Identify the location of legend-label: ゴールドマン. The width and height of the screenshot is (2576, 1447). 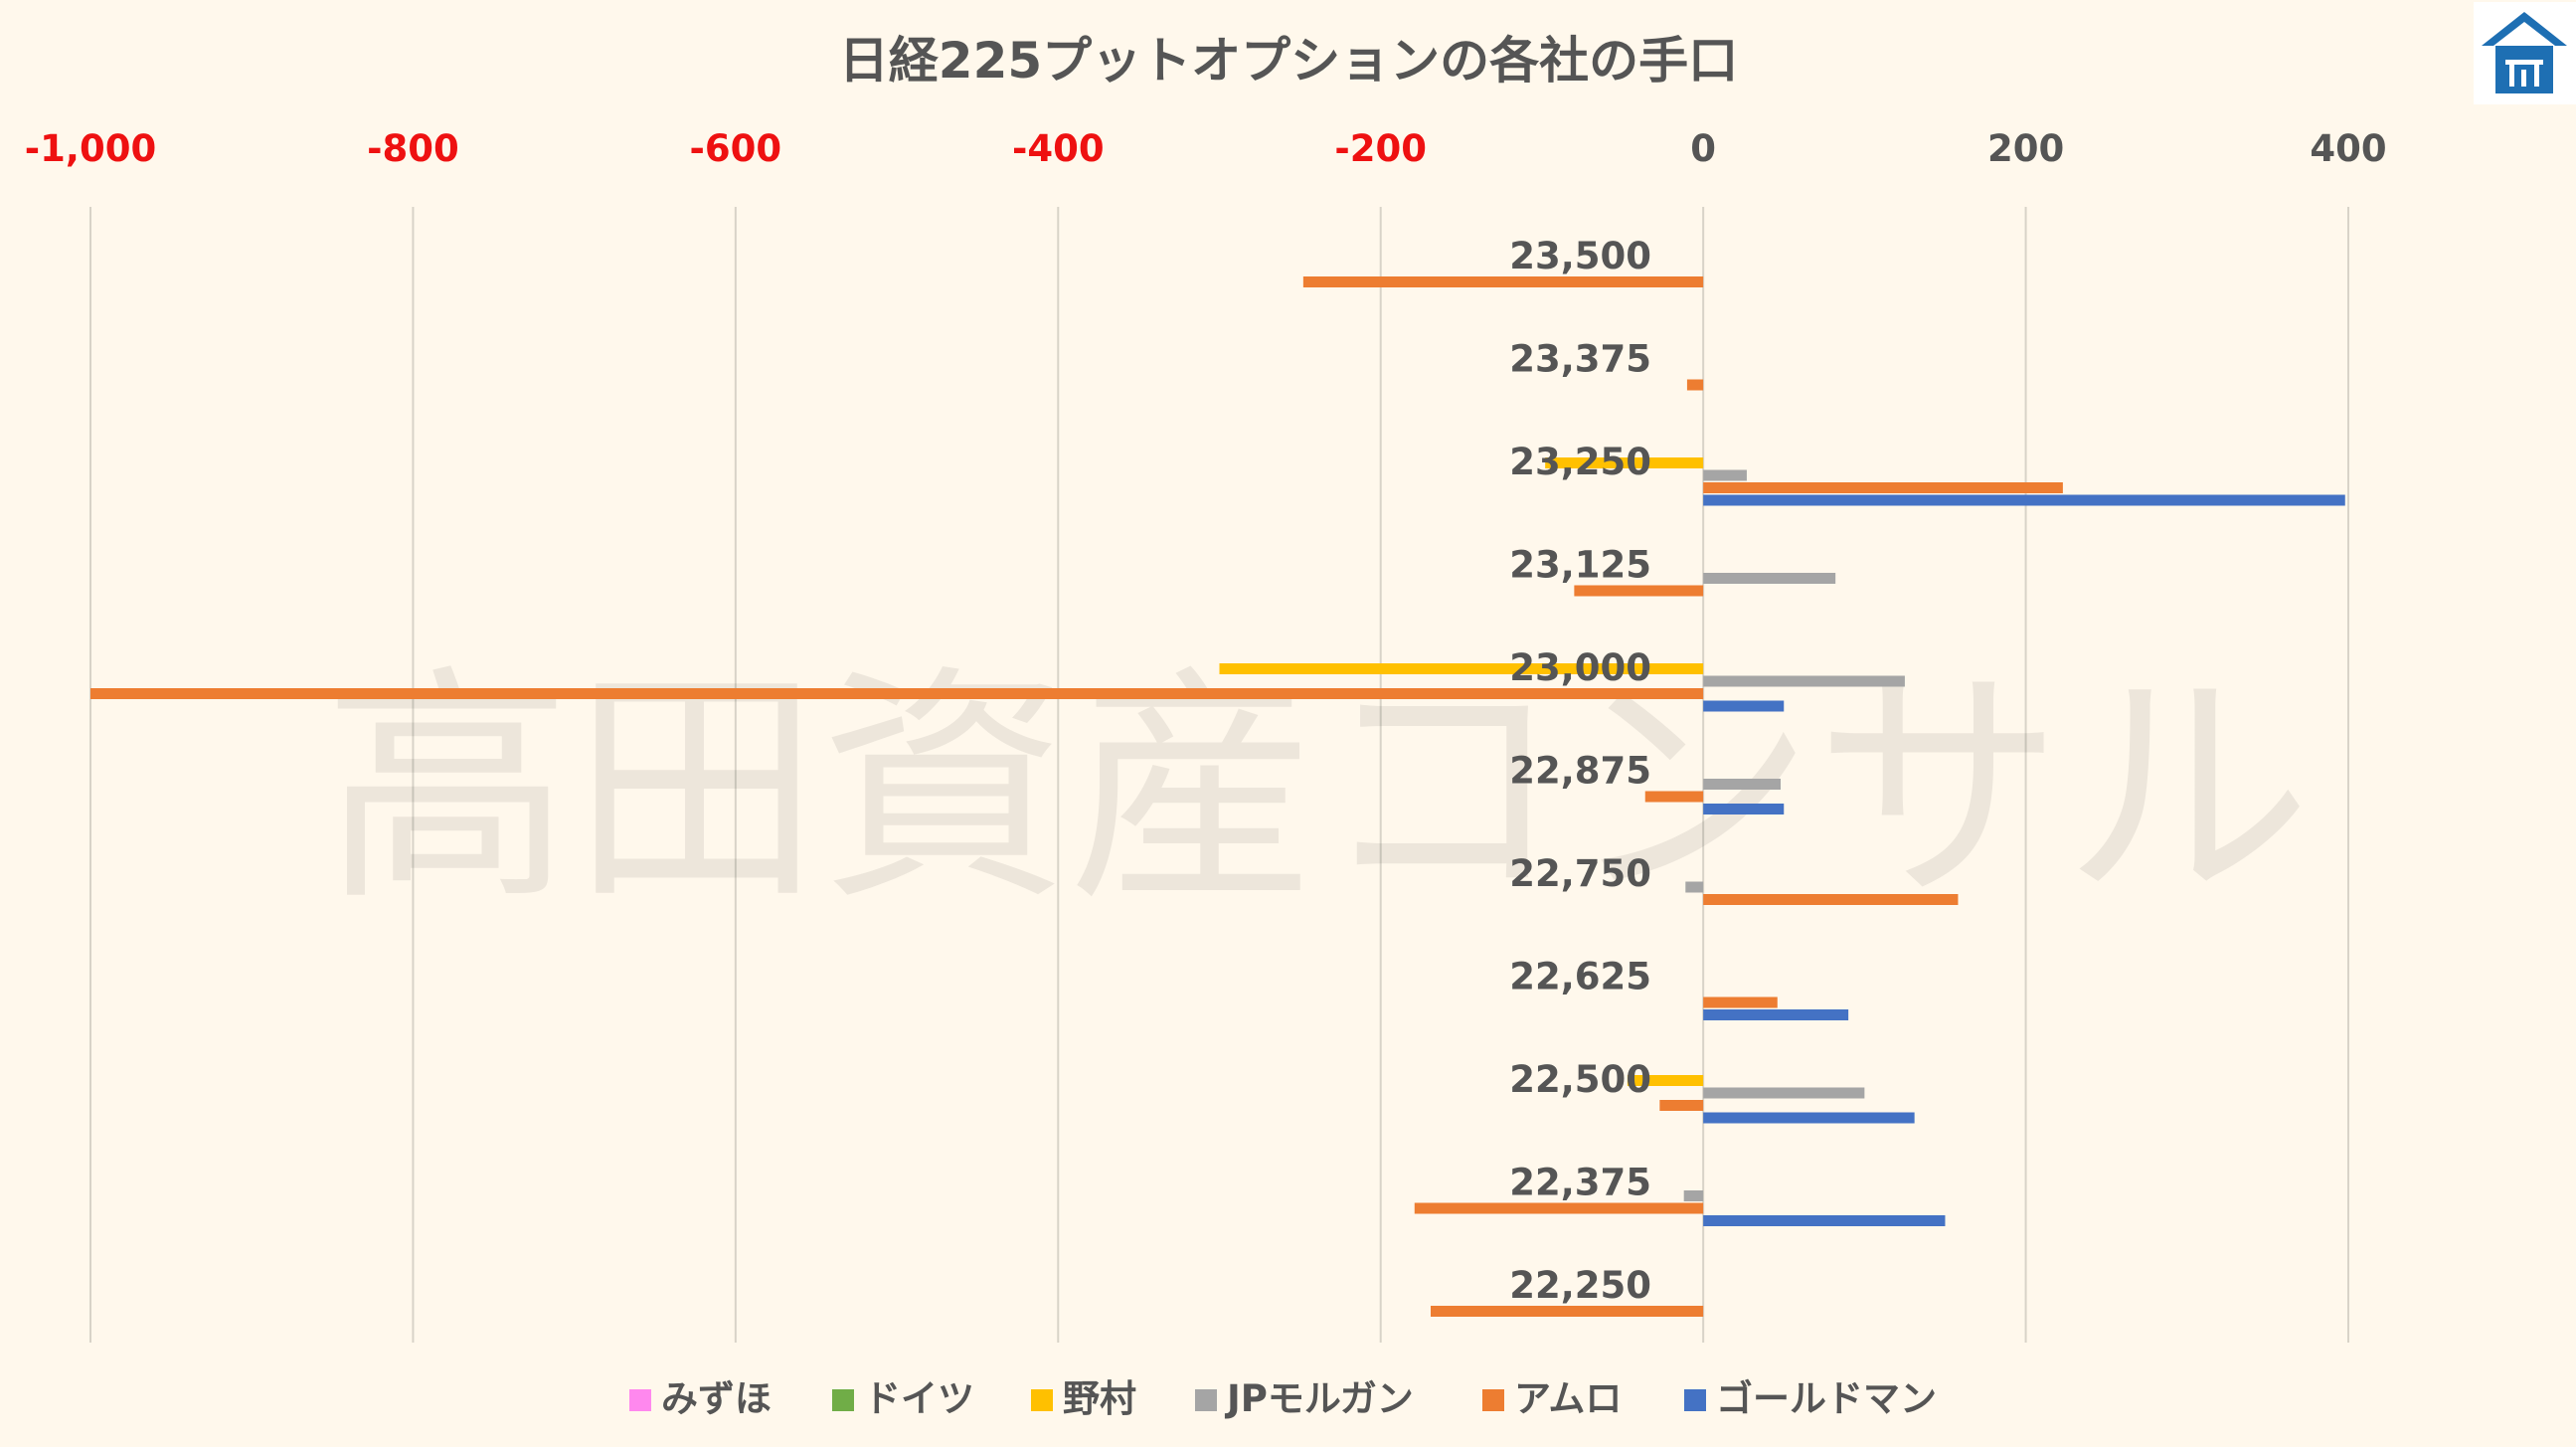
(1826, 1399).